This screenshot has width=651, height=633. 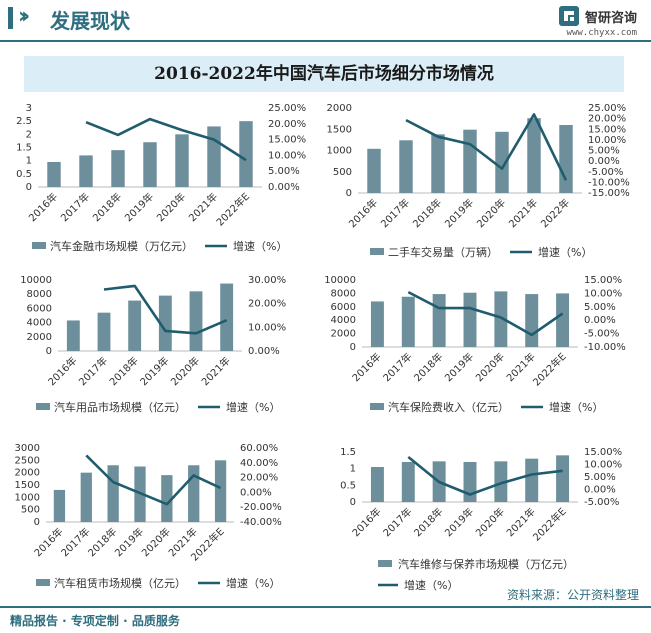 I want to click on brand-url: www.chyxx.com, so click(x=601, y=33).